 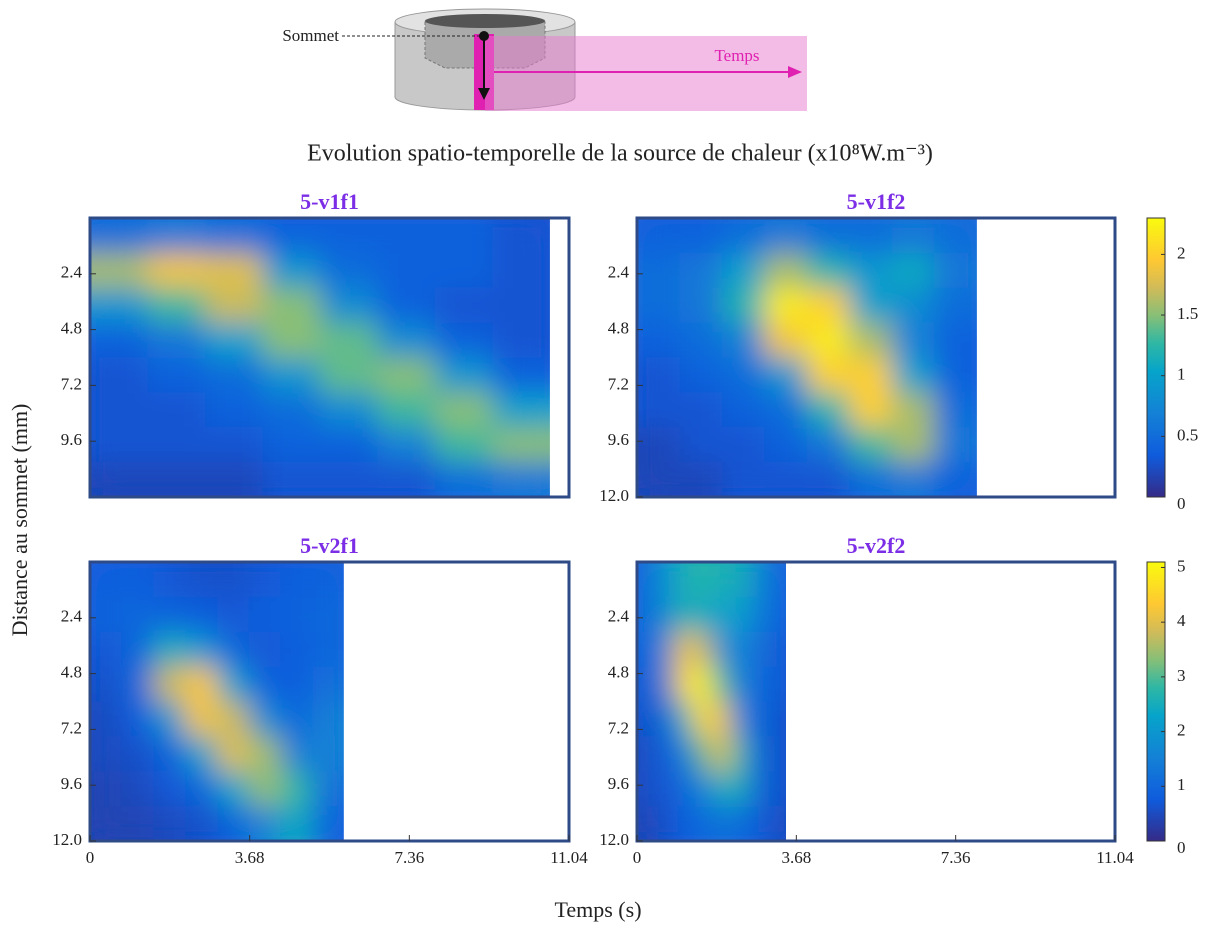 I want to click on x-tick-label: 0, so click(x=90, y=857).